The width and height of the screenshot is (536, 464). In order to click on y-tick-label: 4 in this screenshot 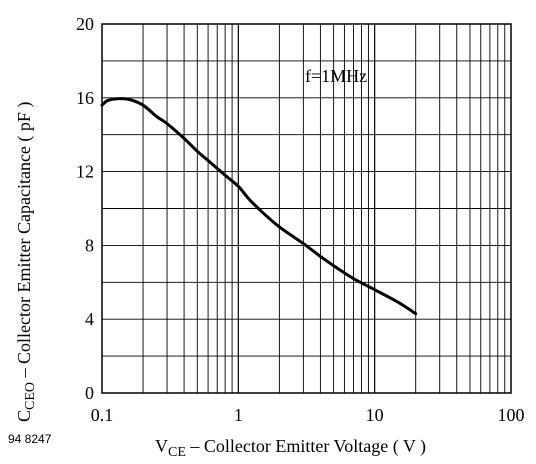, I will do `click(89, 319)`.